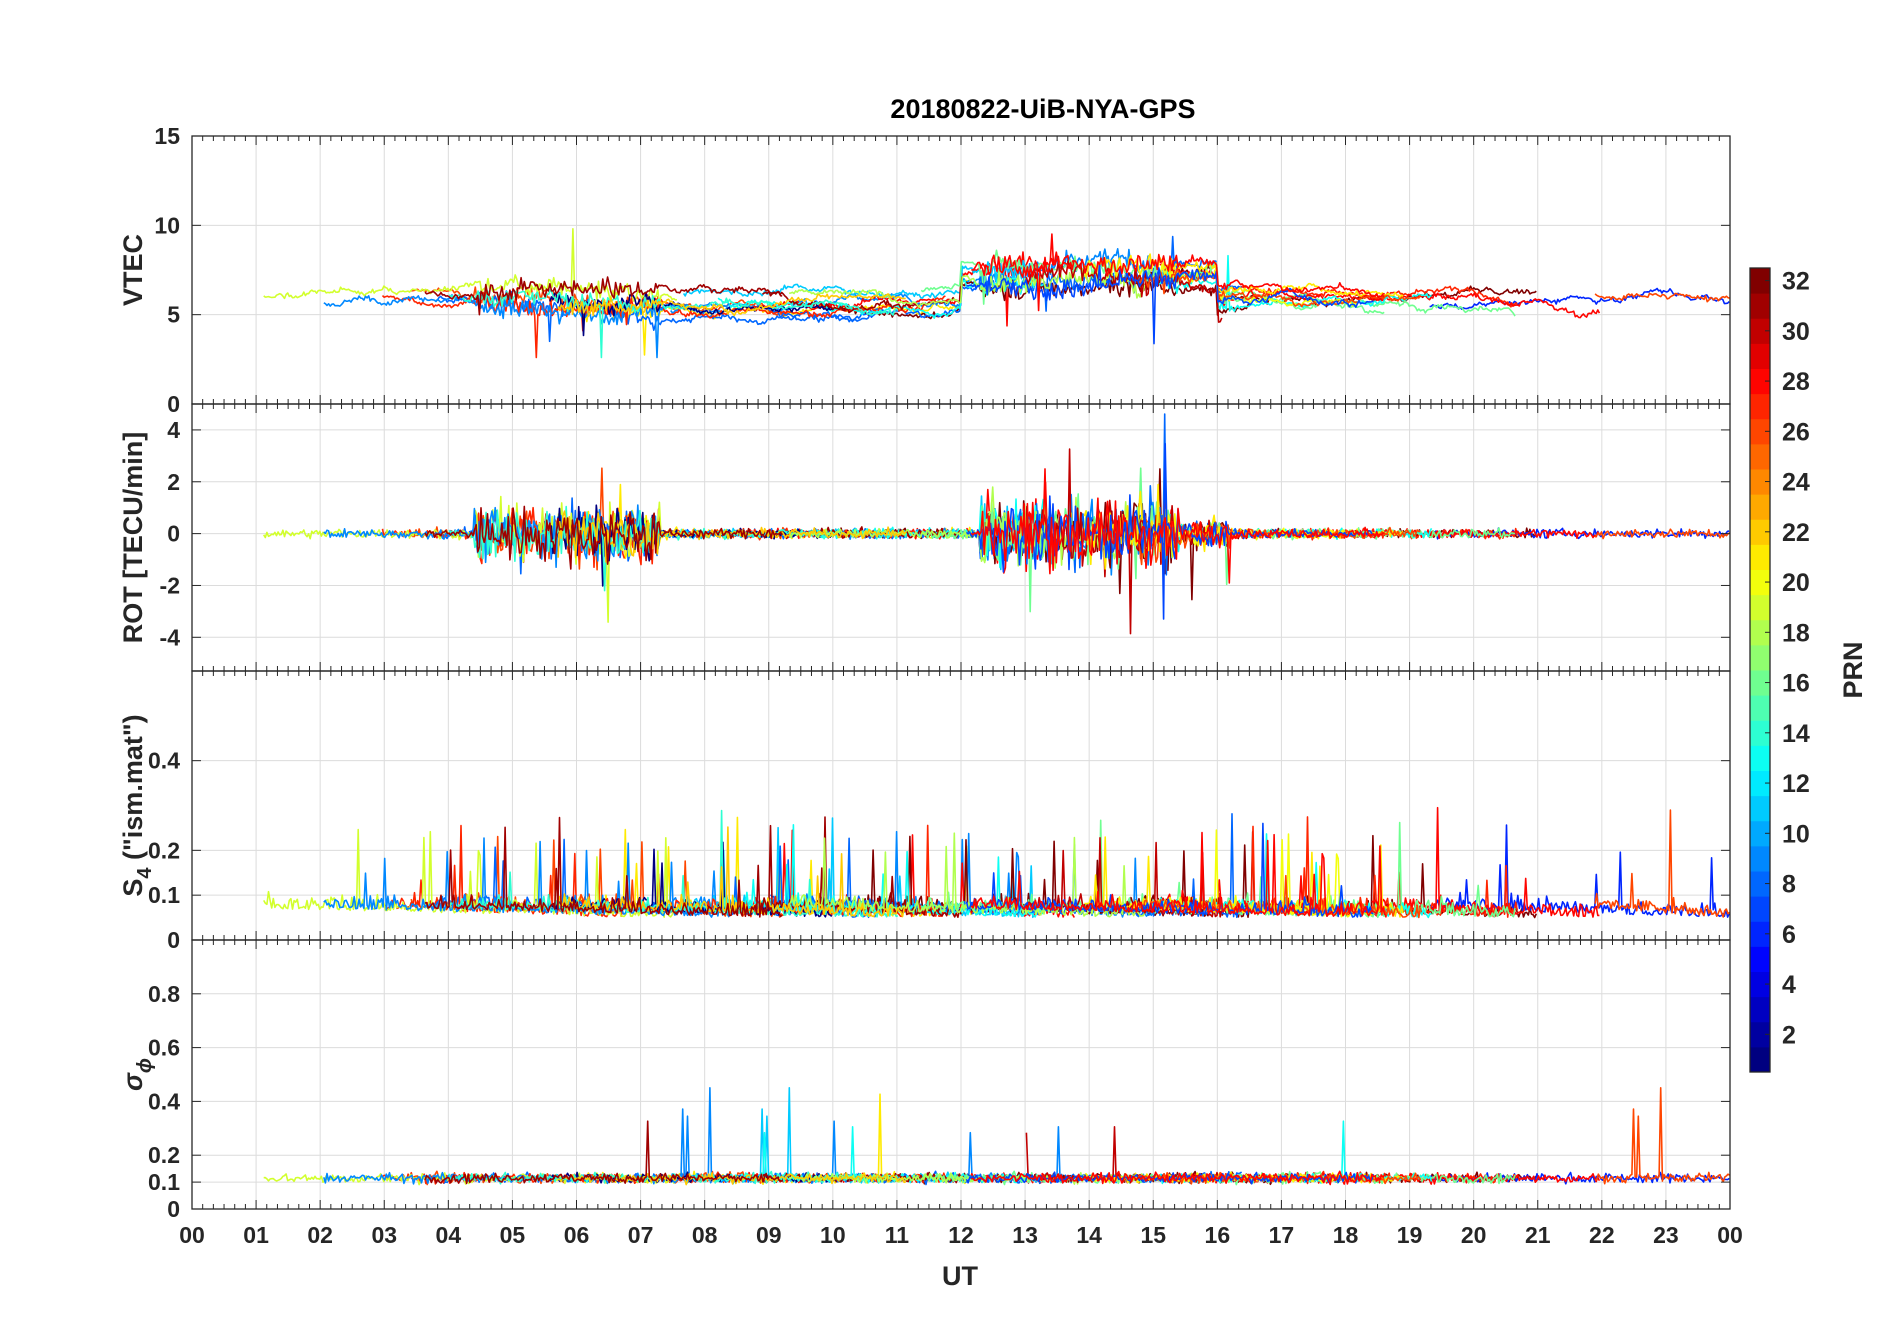  What do you see at coordinates (256, 1235) in the screenshot?
I see `x-tick-label: 01` at bounding box center [256, 1235].